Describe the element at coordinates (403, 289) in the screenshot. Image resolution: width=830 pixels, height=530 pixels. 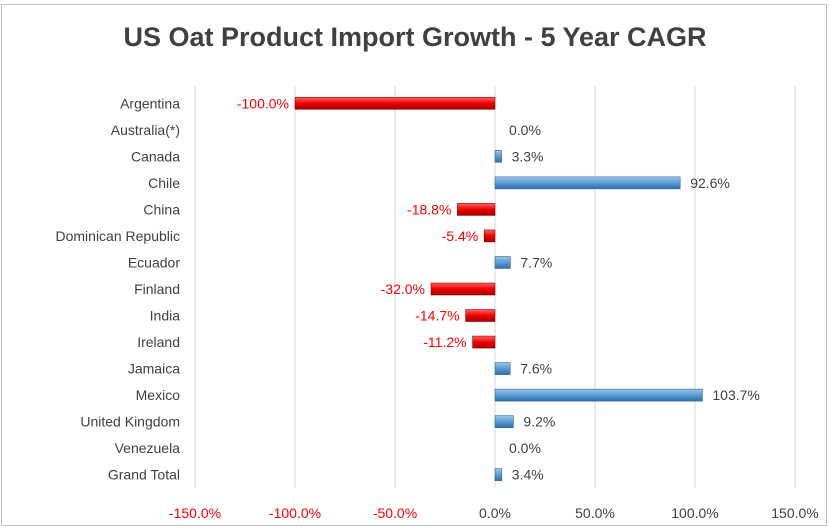
I see `data-label: -32.0%` at that location.